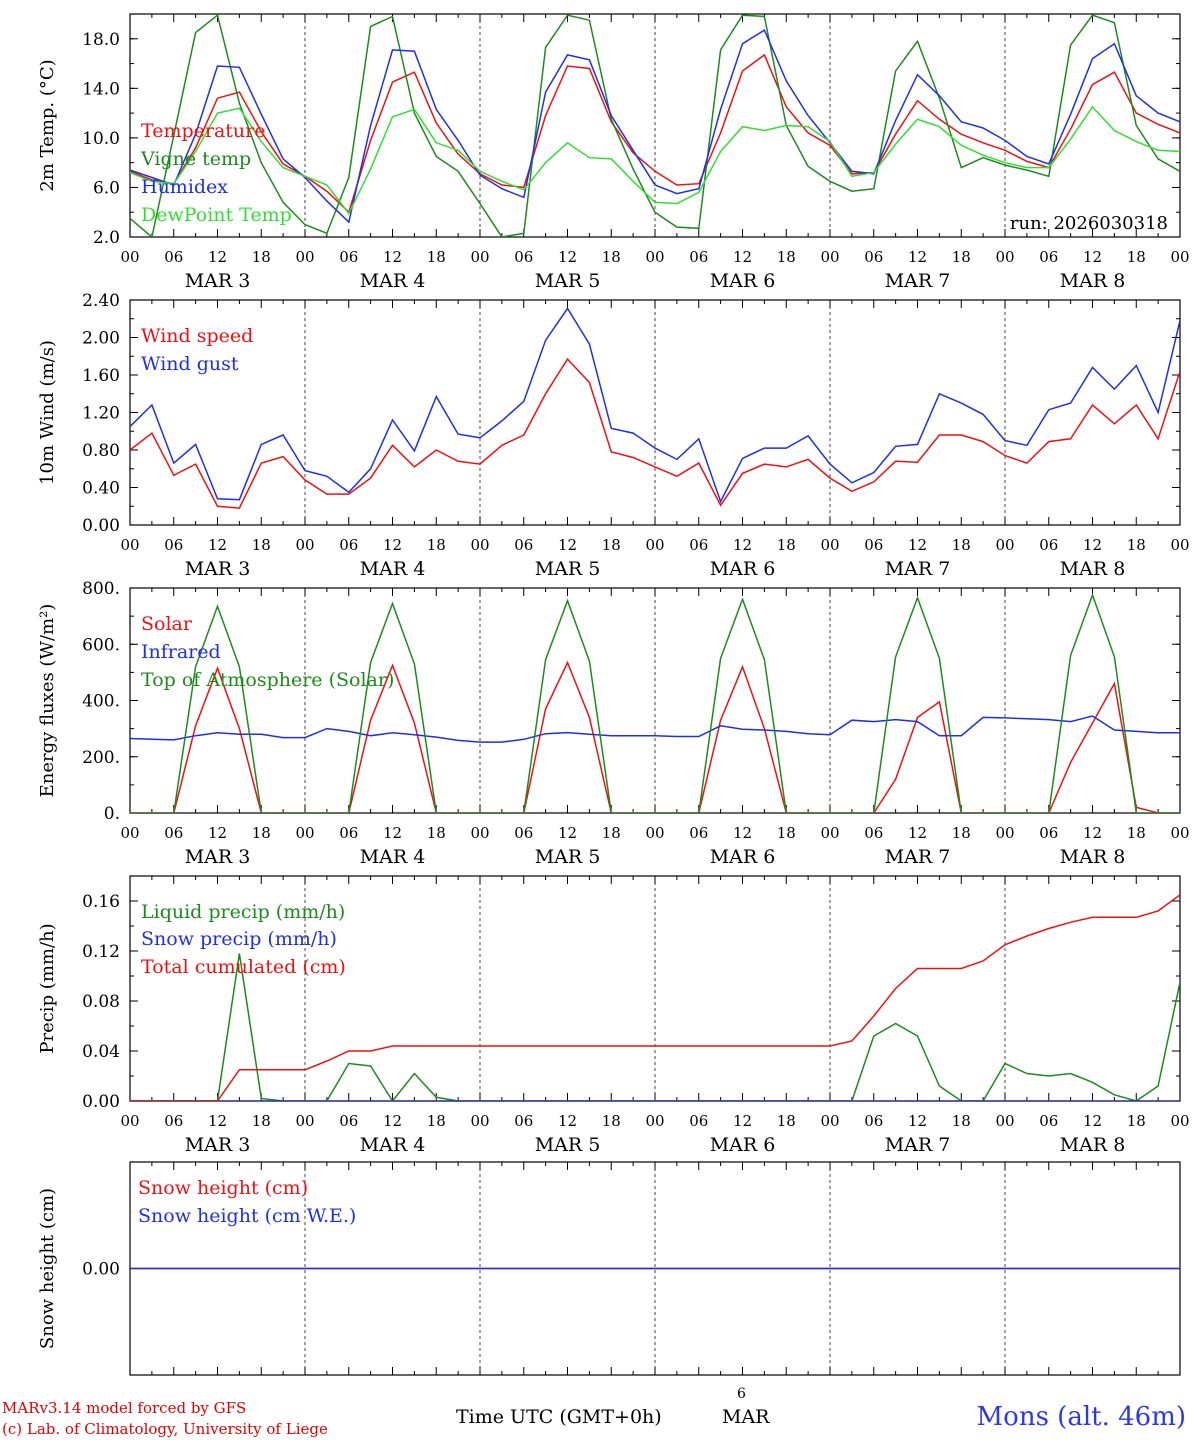  I want to click on legend-entry: Wind gust, so click(190, 364).